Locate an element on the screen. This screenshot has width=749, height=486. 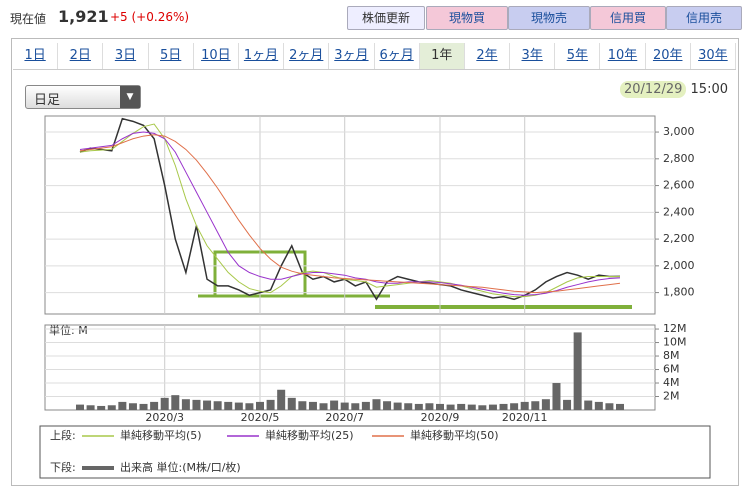
change: +5 (+0.26%) is located at coordinates (150, 17).